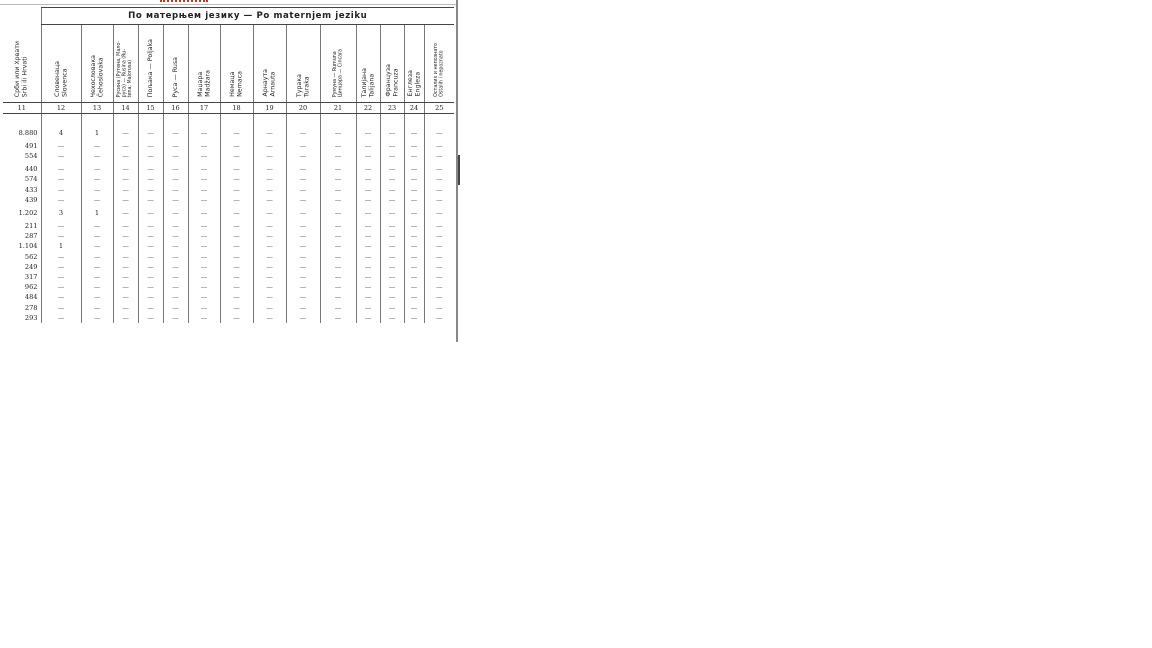 This screenshot has width=1152, height=648. I want to click on column-header-11: Срби или Хрвати Srbi ili Hrvati, so click(22, 63).